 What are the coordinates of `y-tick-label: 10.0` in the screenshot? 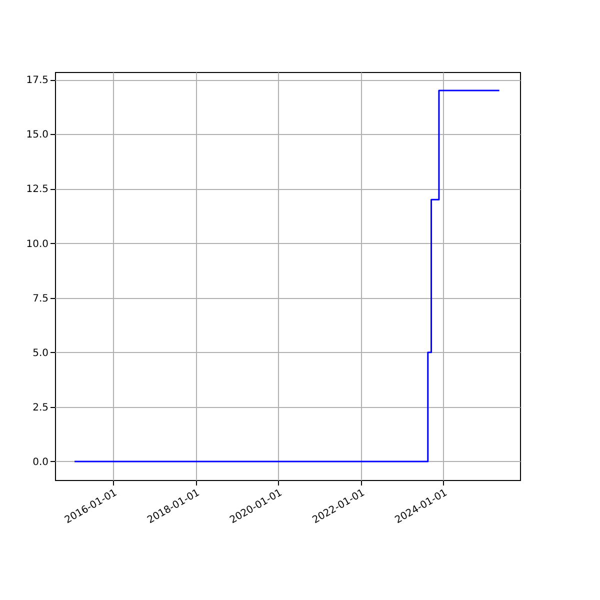 It's located at (37, 244).